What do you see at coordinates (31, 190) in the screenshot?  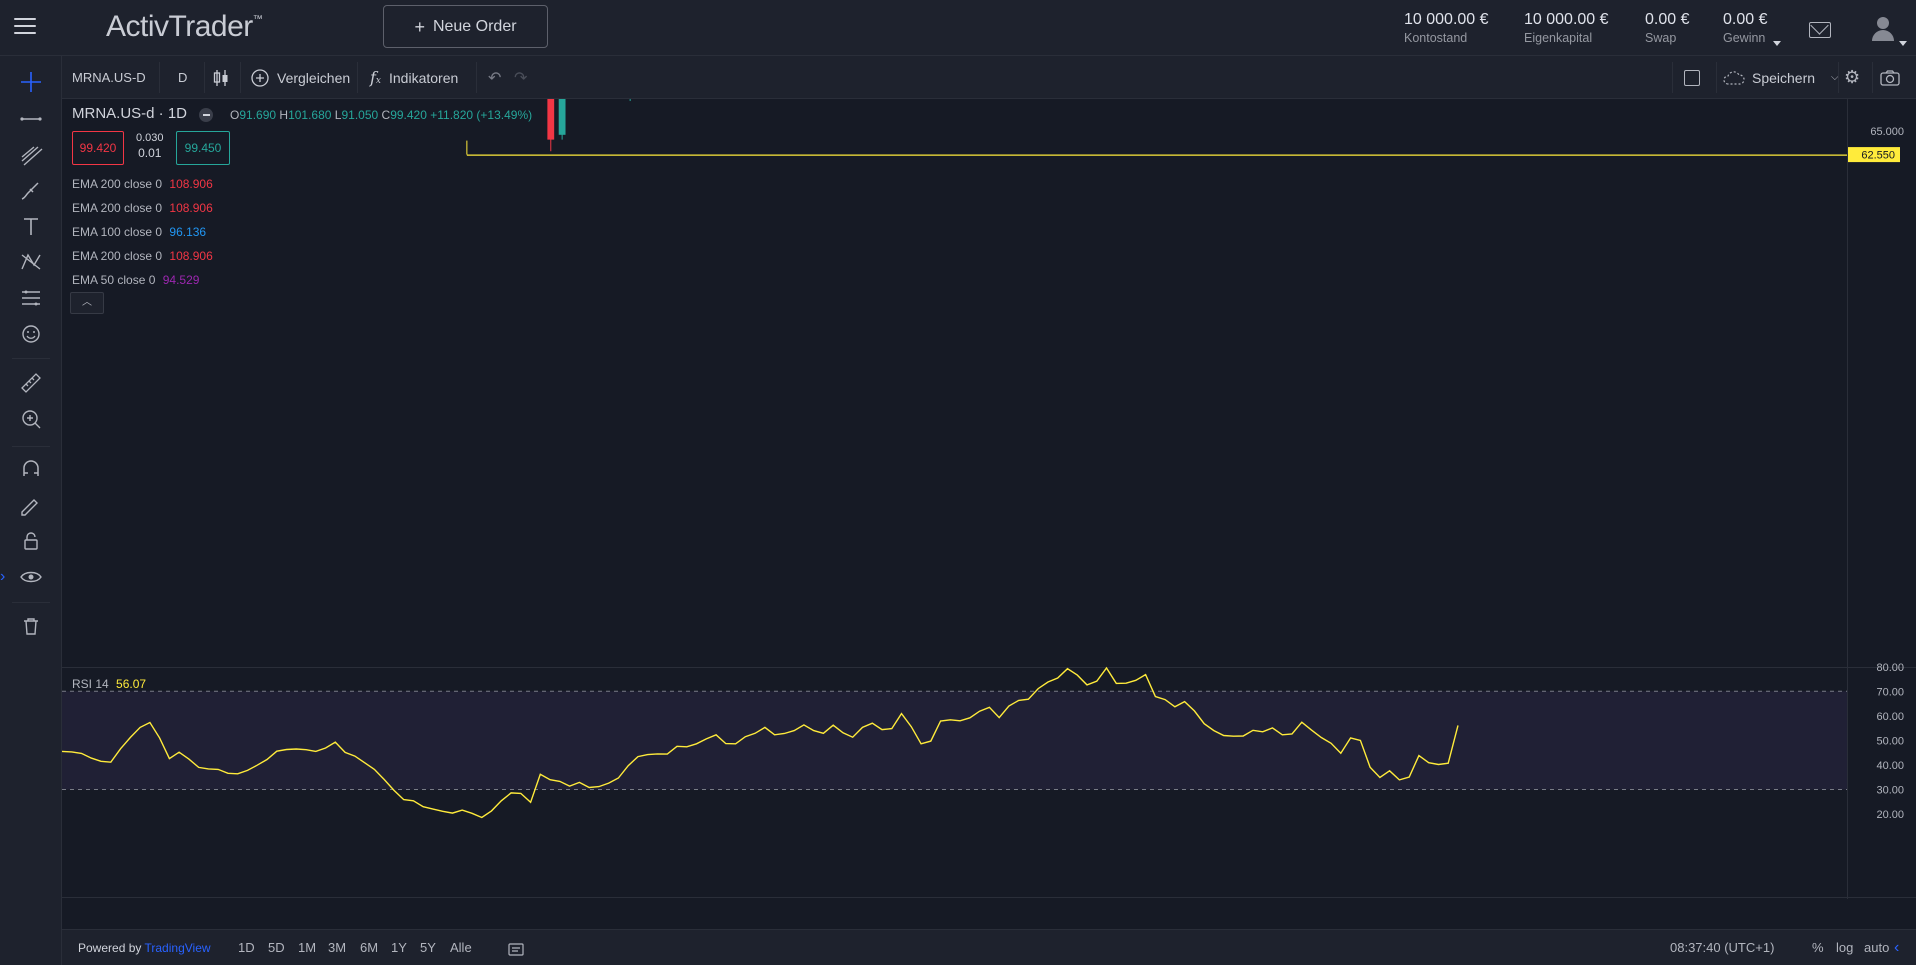 I see `brush-icon` at bounding box center [31, 190].